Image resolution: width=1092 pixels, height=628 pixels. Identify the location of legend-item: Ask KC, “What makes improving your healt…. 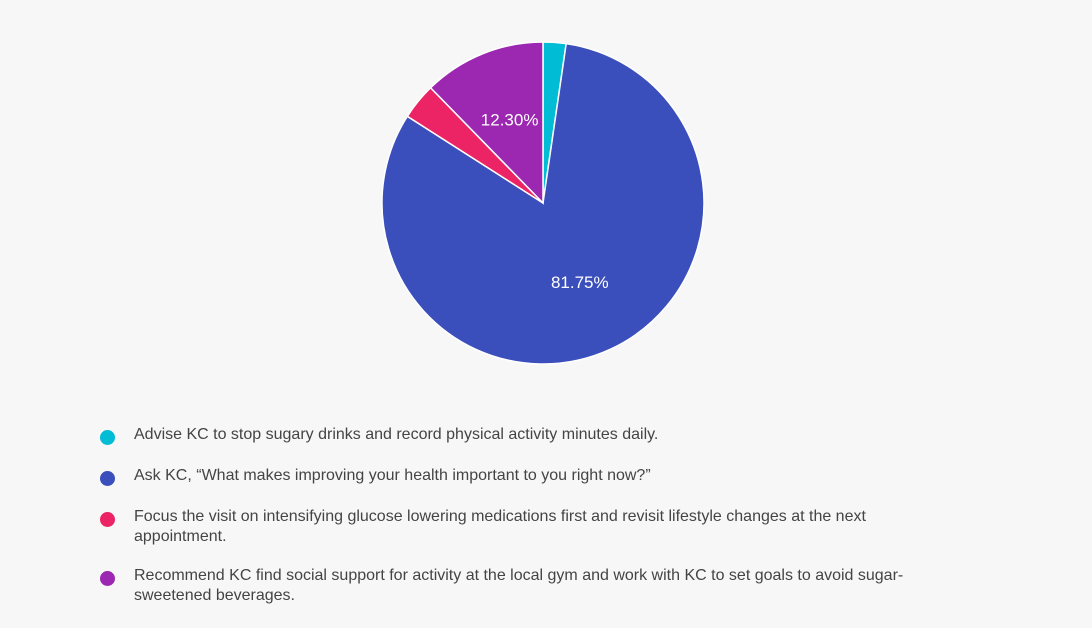
(520, 477).